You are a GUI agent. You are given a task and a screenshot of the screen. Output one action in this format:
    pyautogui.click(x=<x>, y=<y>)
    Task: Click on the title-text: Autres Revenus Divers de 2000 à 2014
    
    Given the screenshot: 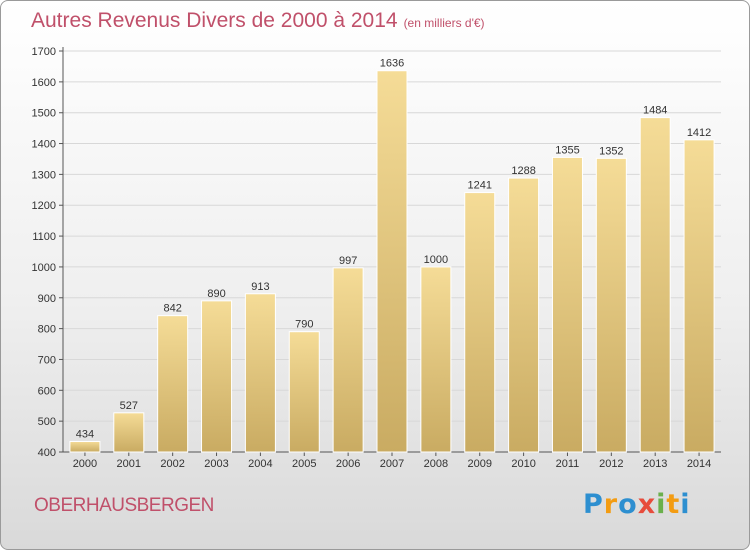 What is the action you would take?
    pyautogui.click(x=214, y=20)
    